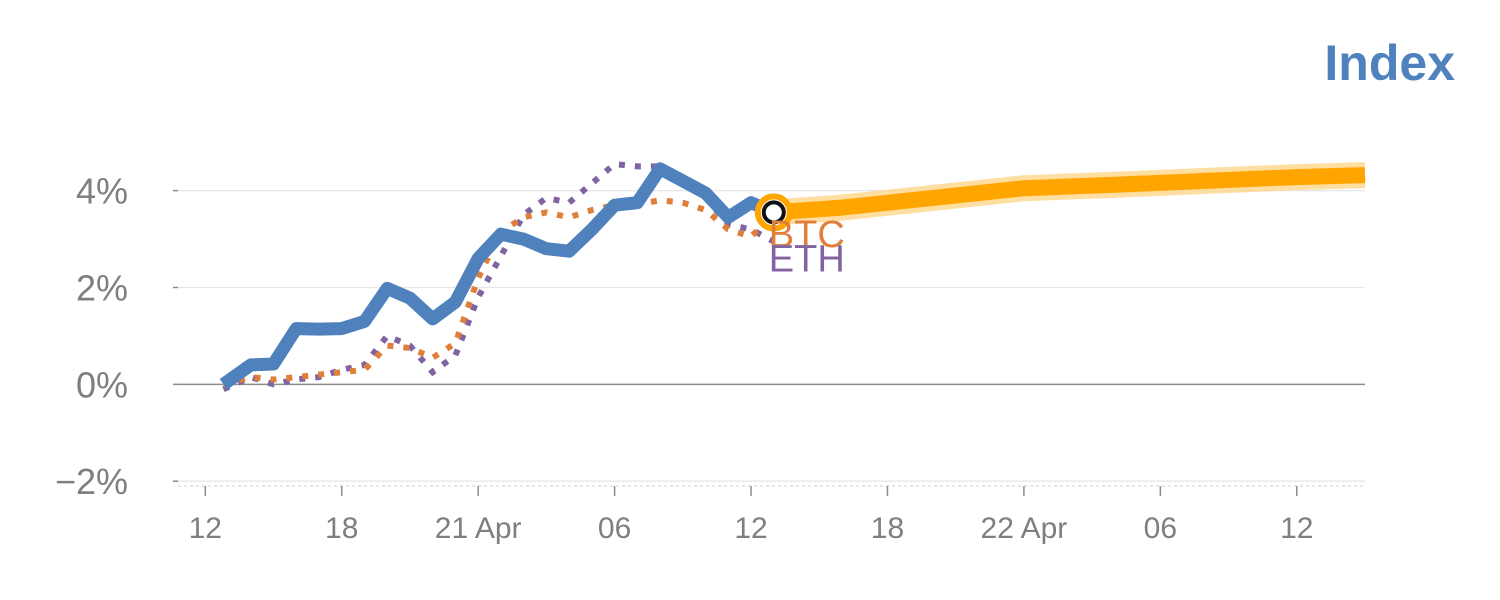  Describe the element at coordinates (1024, 528) in the screenshot. I see `x-tick-label: 22 Apr` at that location.